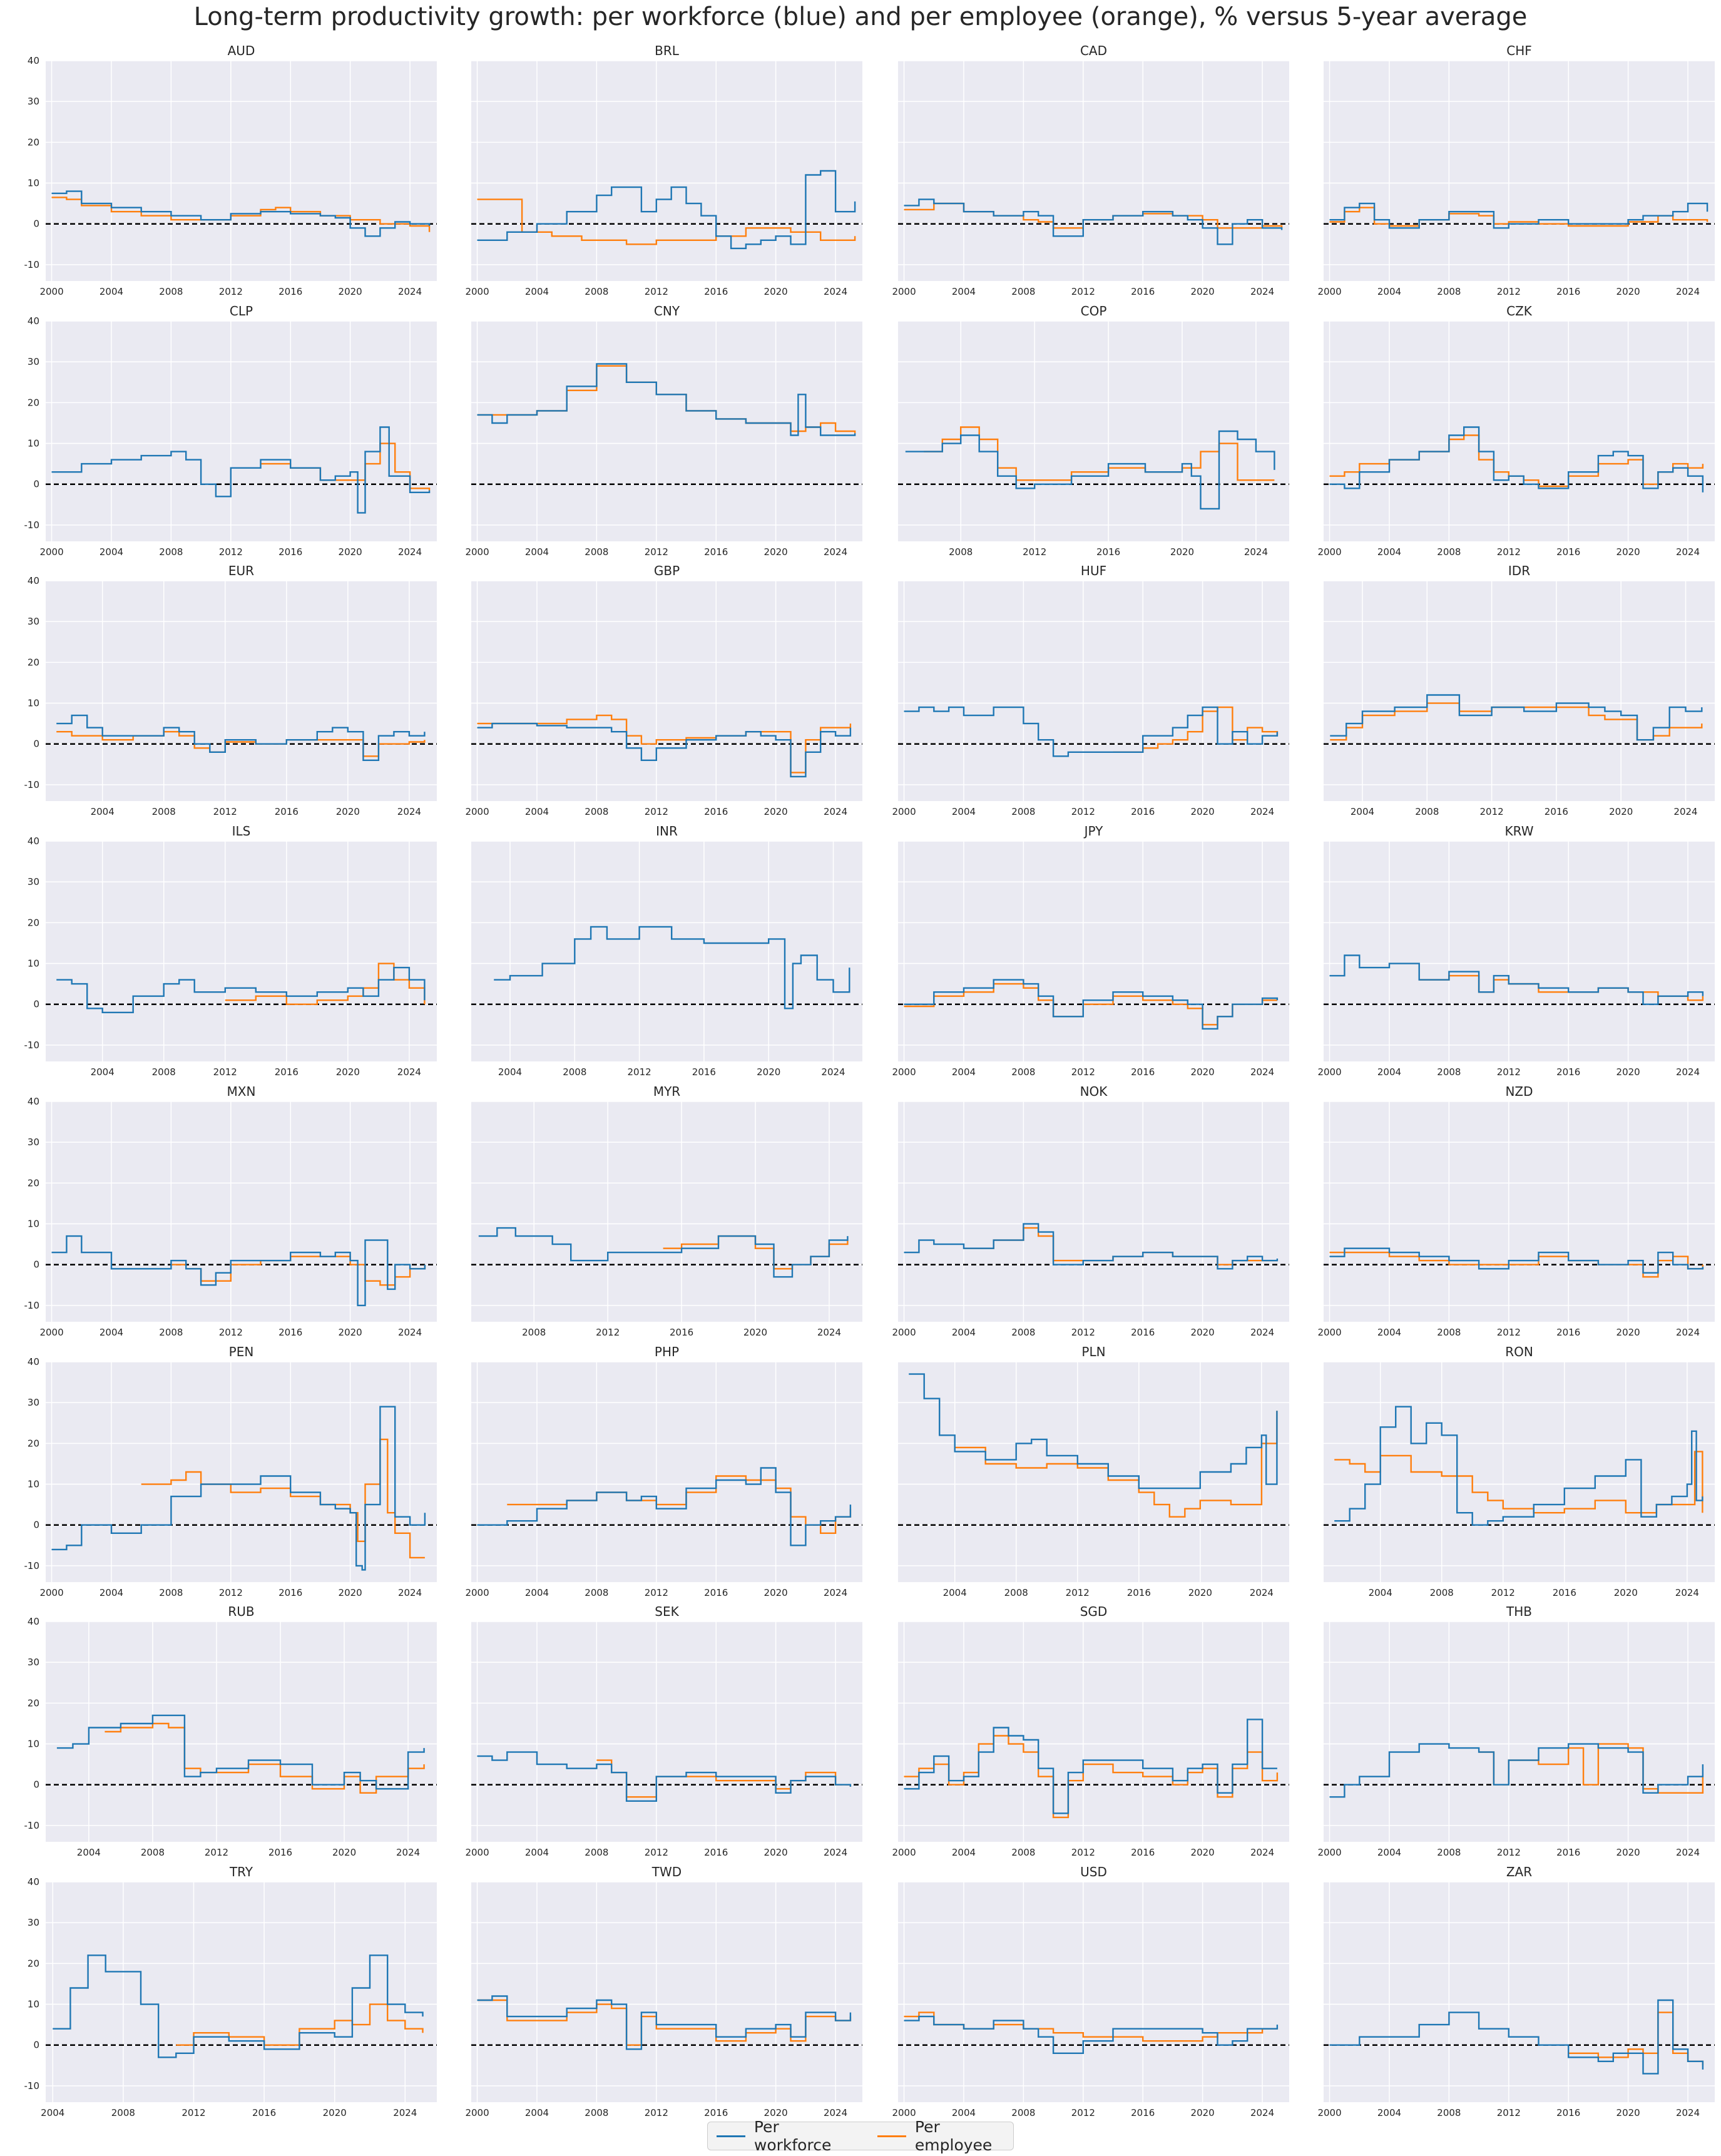  What do you see at coordinates (241, 50) in the screenshot?
I see `panel-title: AUD` at bounding box center [241, 50].